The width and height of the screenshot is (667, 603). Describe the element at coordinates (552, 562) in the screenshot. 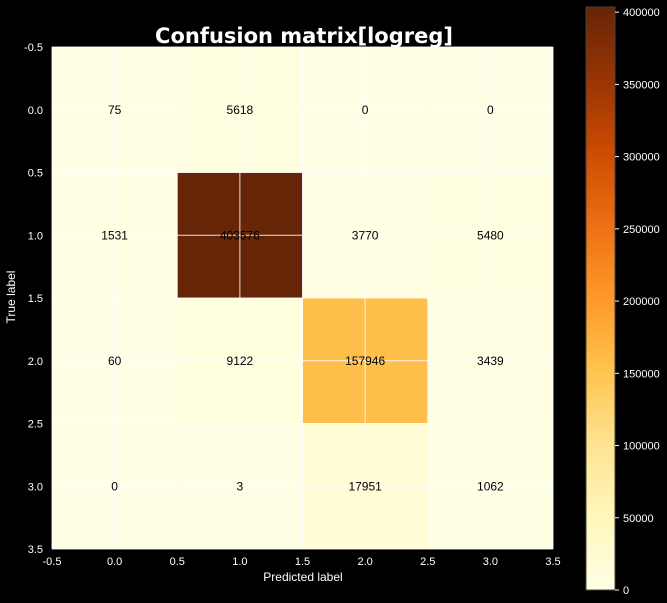

I see `x-tick-label-8: 3.5` at that location.